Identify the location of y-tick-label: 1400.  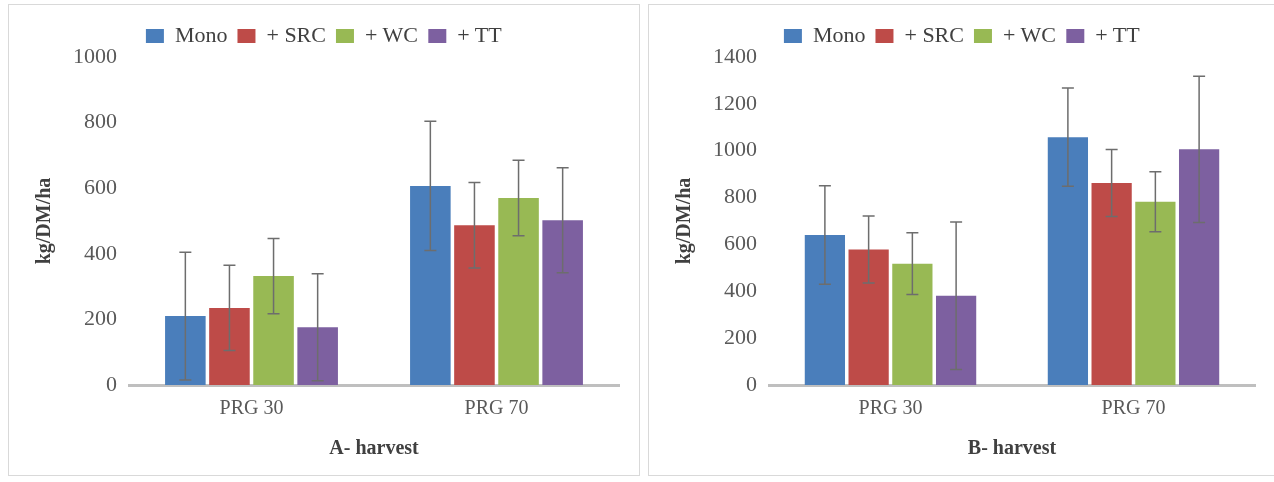
(735, 55).